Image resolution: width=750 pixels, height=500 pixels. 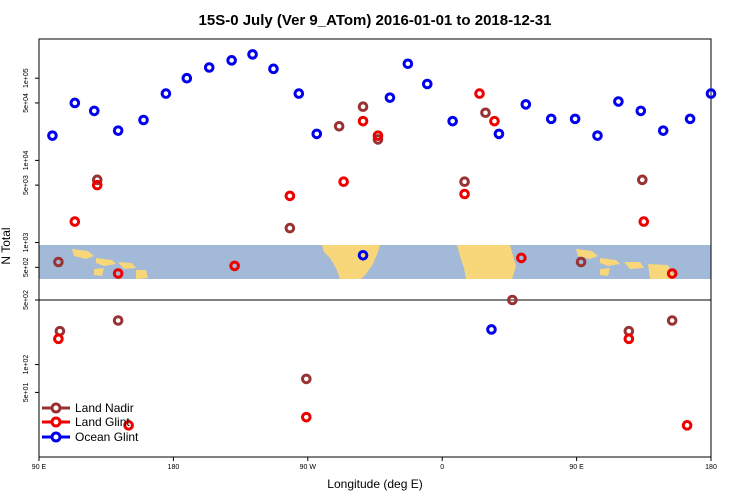 What do you see at coordinates (26, 103) in the screenshot?
I see `y-tick-label: 5e+04` at bounding box center [26, 103].